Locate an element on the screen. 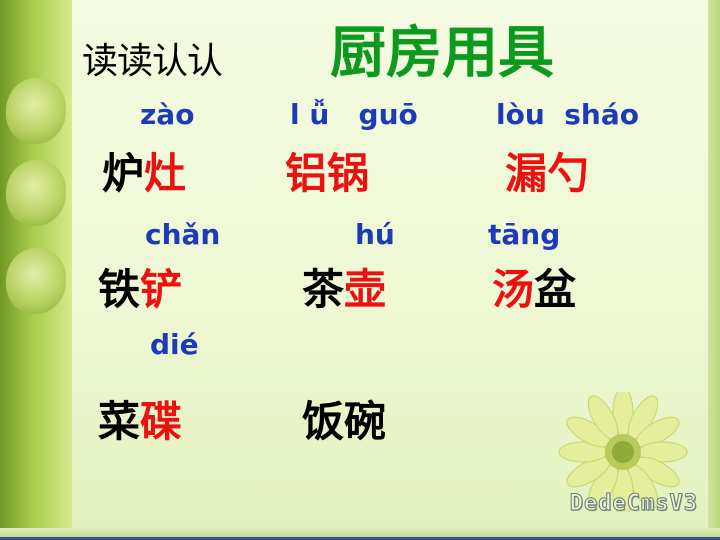 The height and width of the screenshot is (540, 720). vocab-word: 饭碗 is located at coordinates (344, 418).